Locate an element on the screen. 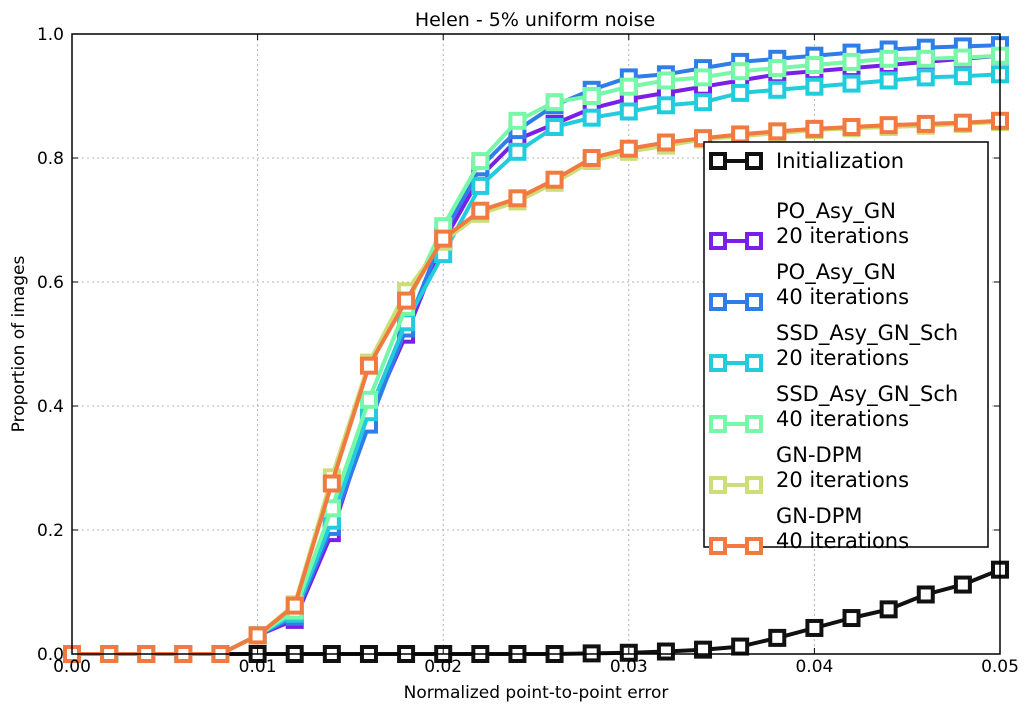 The width and height of the screenshot is (1030, 715). x-tick-label: 0.01 is located at coordinates (258, 667).